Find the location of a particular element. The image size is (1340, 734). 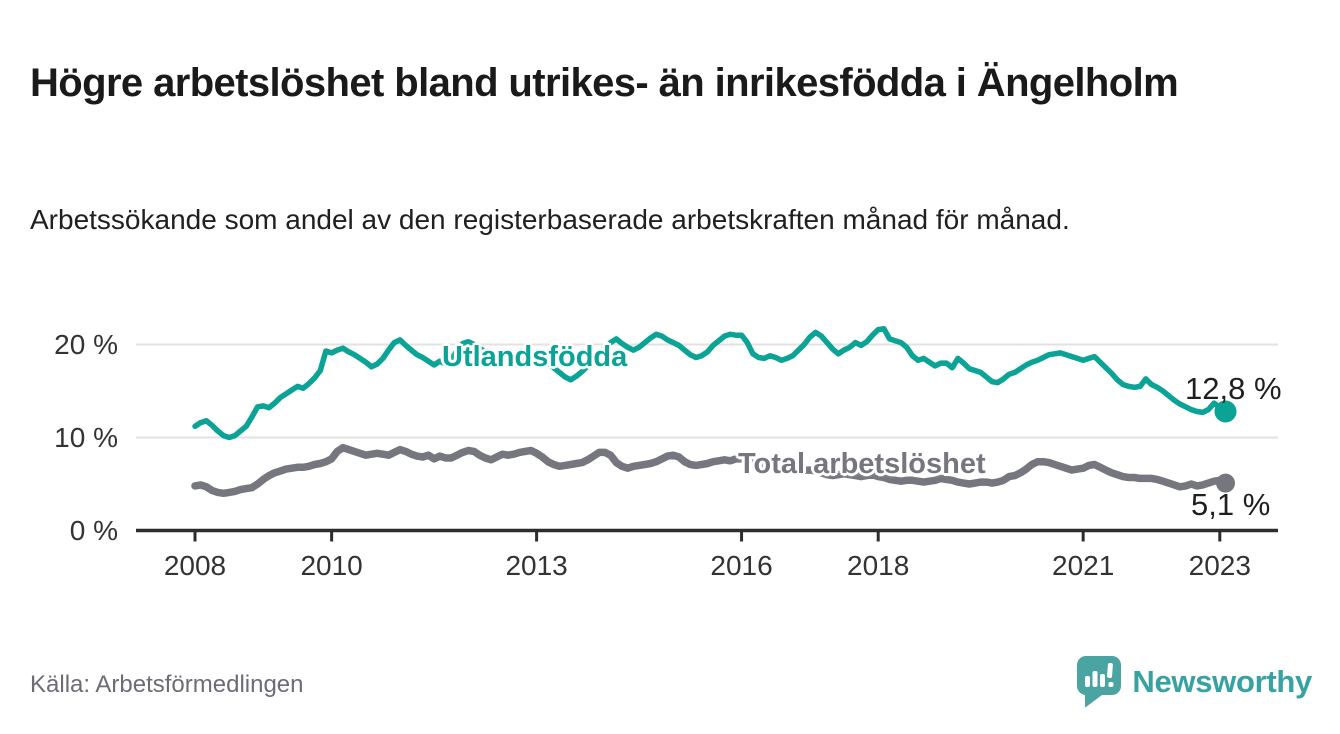

newsworthy-logo: Newsworthy is located at coordinates (1194, 682).